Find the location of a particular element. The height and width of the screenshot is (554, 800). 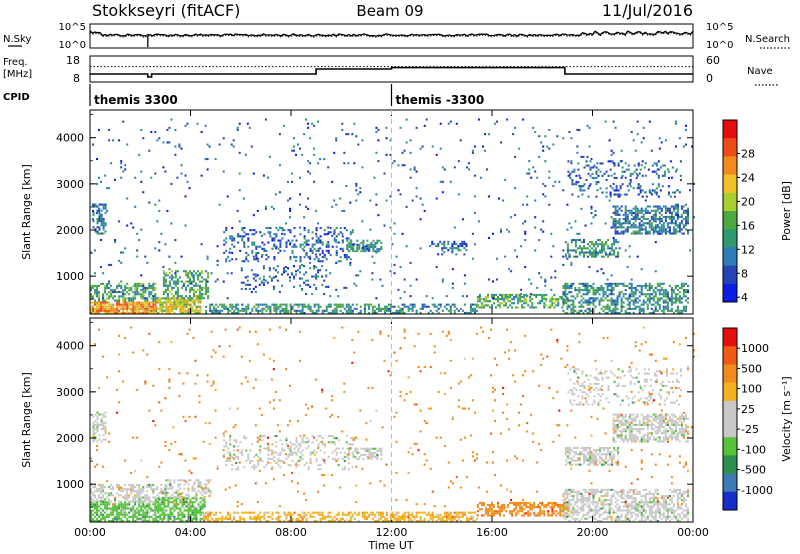

date-title: 11/Jul/2016 is located at coordinates (647, 10).